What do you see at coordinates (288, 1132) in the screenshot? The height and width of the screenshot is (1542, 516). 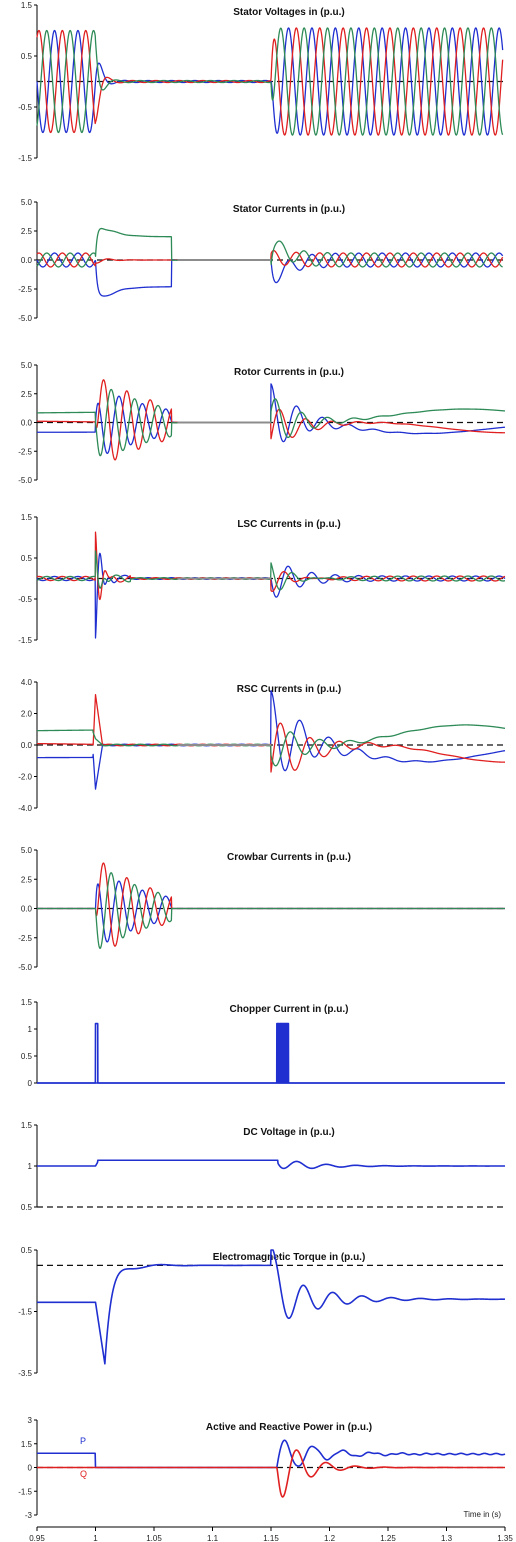 I see `panel-title: DC Voltage in (p.u.)` at bounding box center [288, 1132].